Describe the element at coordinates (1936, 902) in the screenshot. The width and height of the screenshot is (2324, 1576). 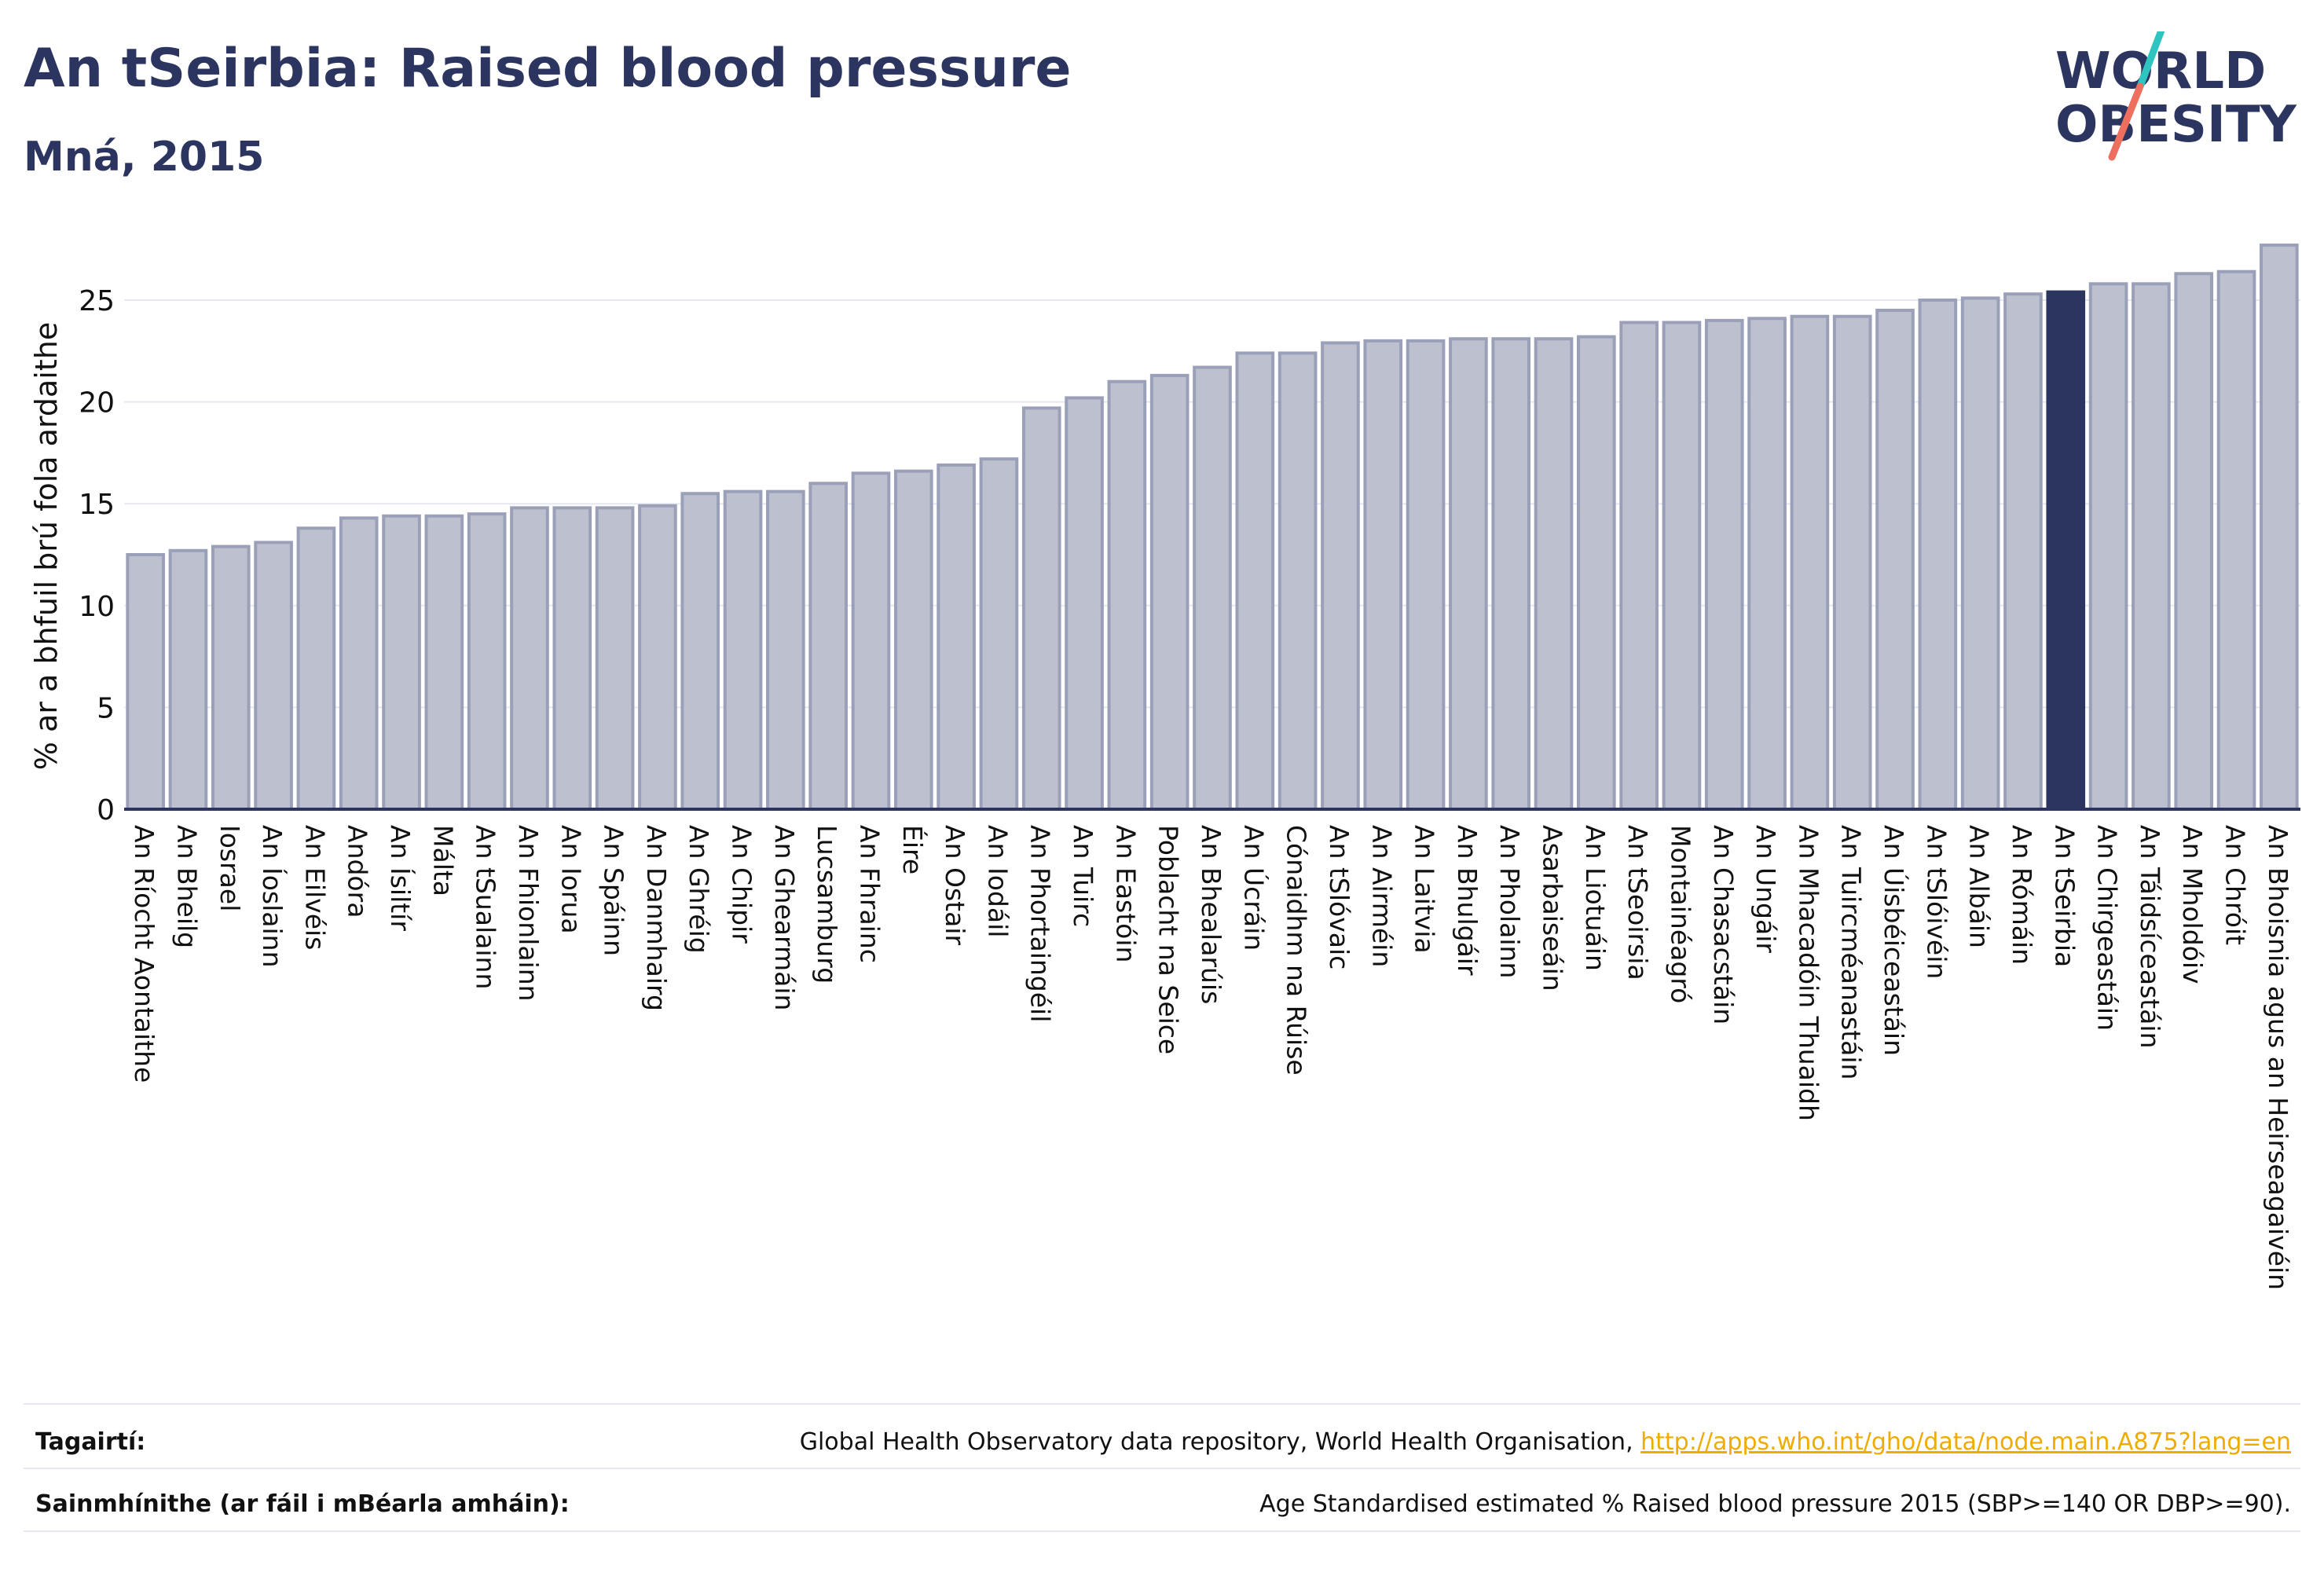
I see `x-tick-label: An tSlóivéin` at that location.